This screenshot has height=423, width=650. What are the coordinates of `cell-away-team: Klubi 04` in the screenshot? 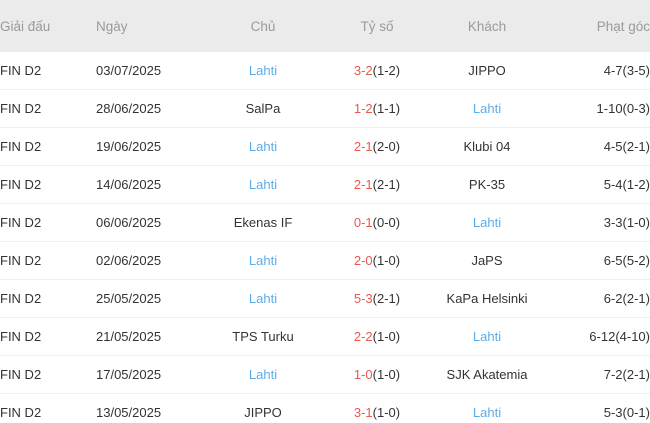 It's located at (487, 147).